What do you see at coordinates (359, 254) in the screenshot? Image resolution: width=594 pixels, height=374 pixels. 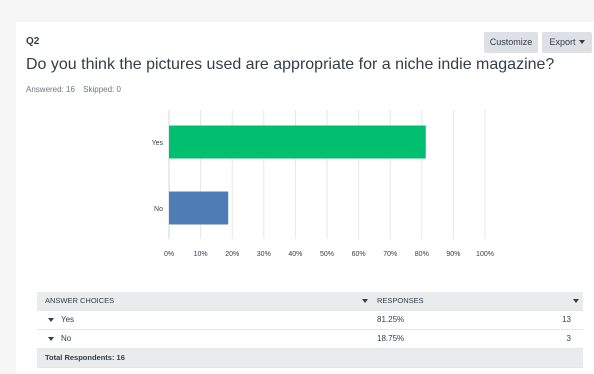 I see `x-tick-label: 60%` at bounding box center [359, 254].